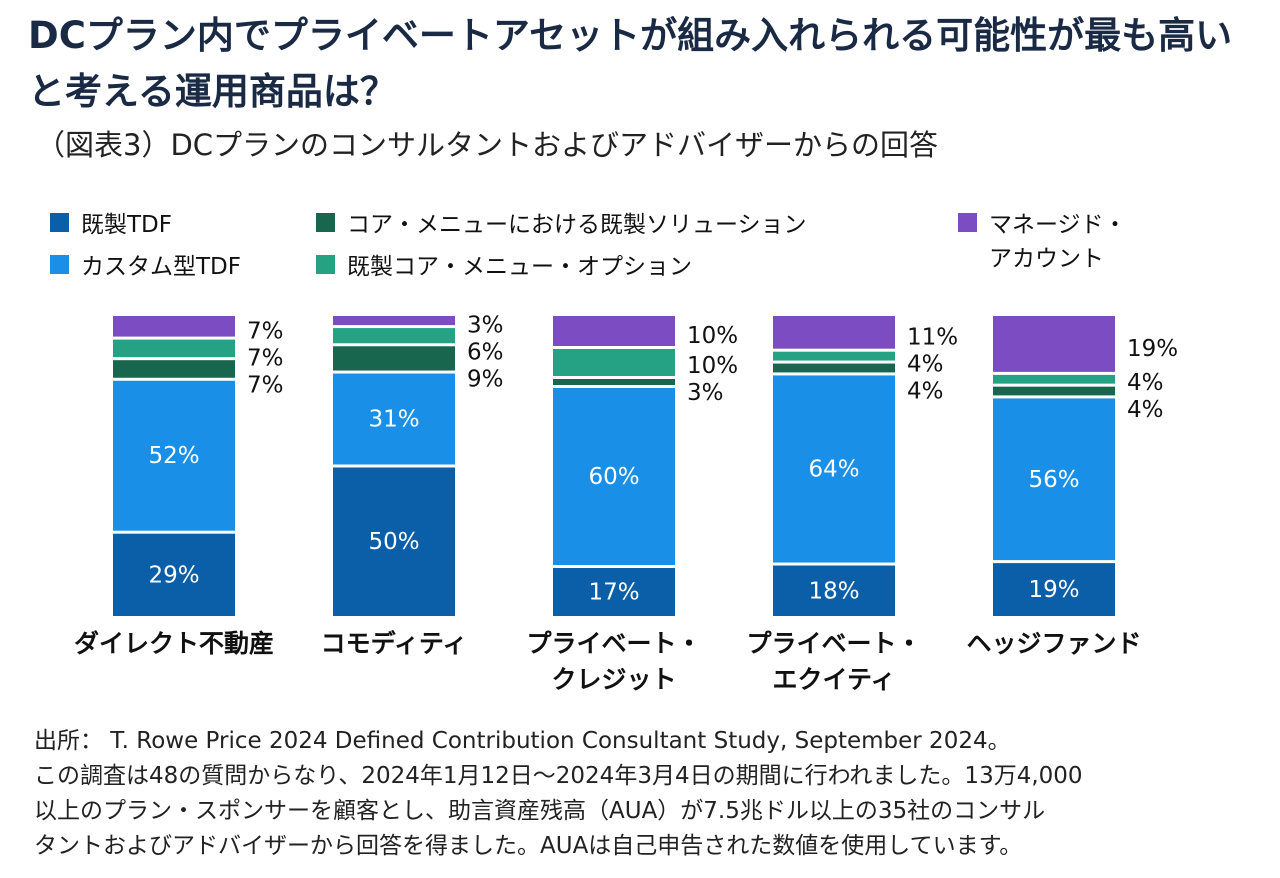  I want to click on category-label: コモディティ, so click(394, 643).